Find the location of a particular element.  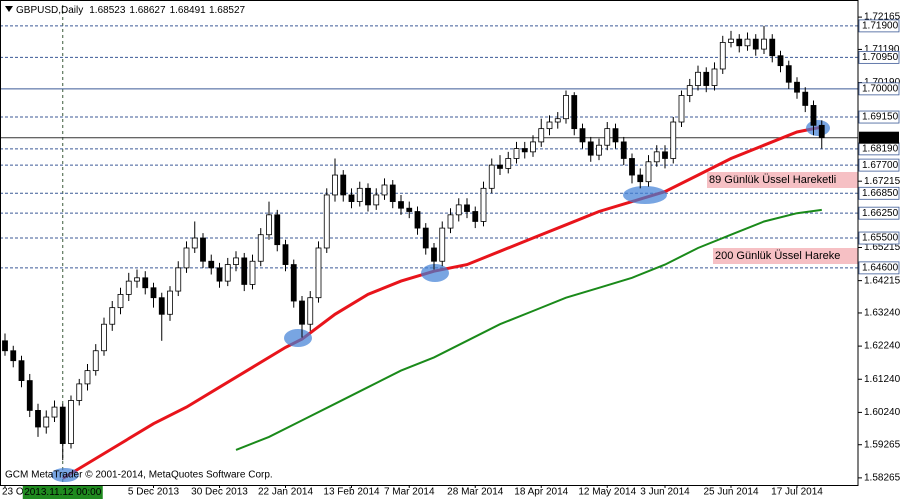

level-label: 1.64600 is located at coordinates (880, 268).